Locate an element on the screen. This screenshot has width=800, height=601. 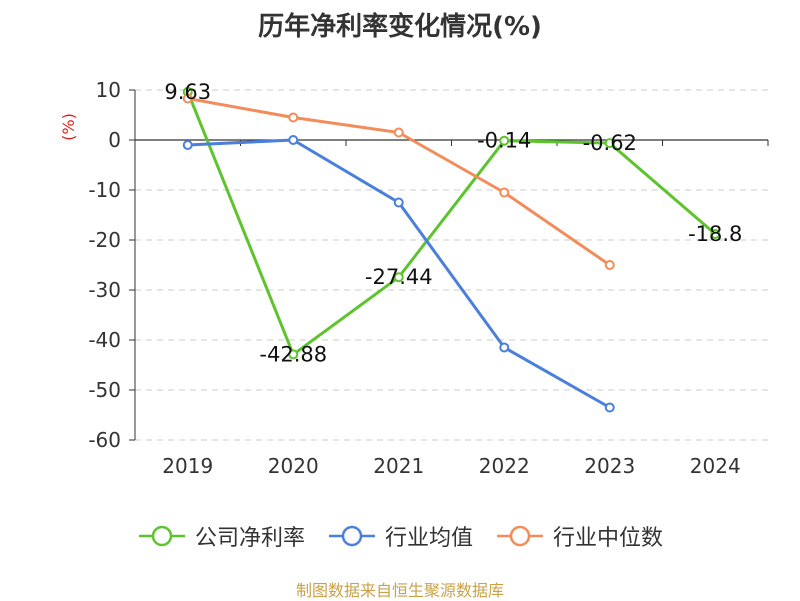
legend-item: 公司净利率 is located at coordinates (221, 536).